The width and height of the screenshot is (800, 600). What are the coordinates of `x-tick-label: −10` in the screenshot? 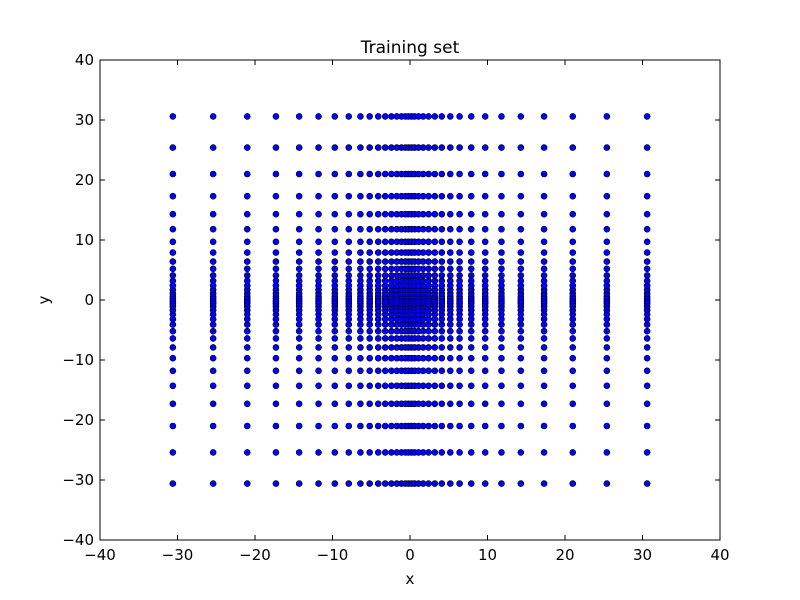 It's located at (333, 555).